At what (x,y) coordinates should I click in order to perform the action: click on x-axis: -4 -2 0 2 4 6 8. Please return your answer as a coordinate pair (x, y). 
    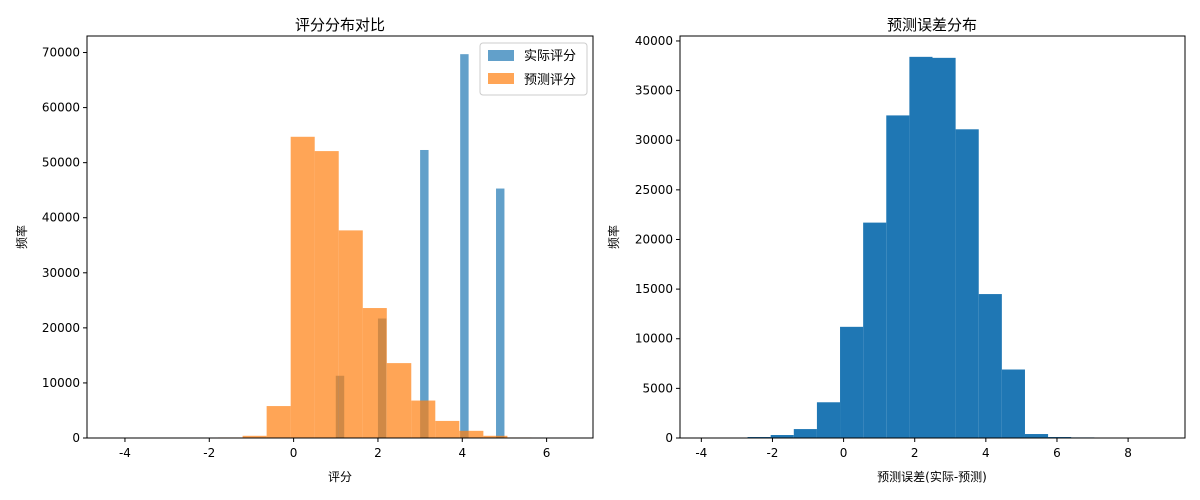
    Looking at the image, I should click on (913, 449).